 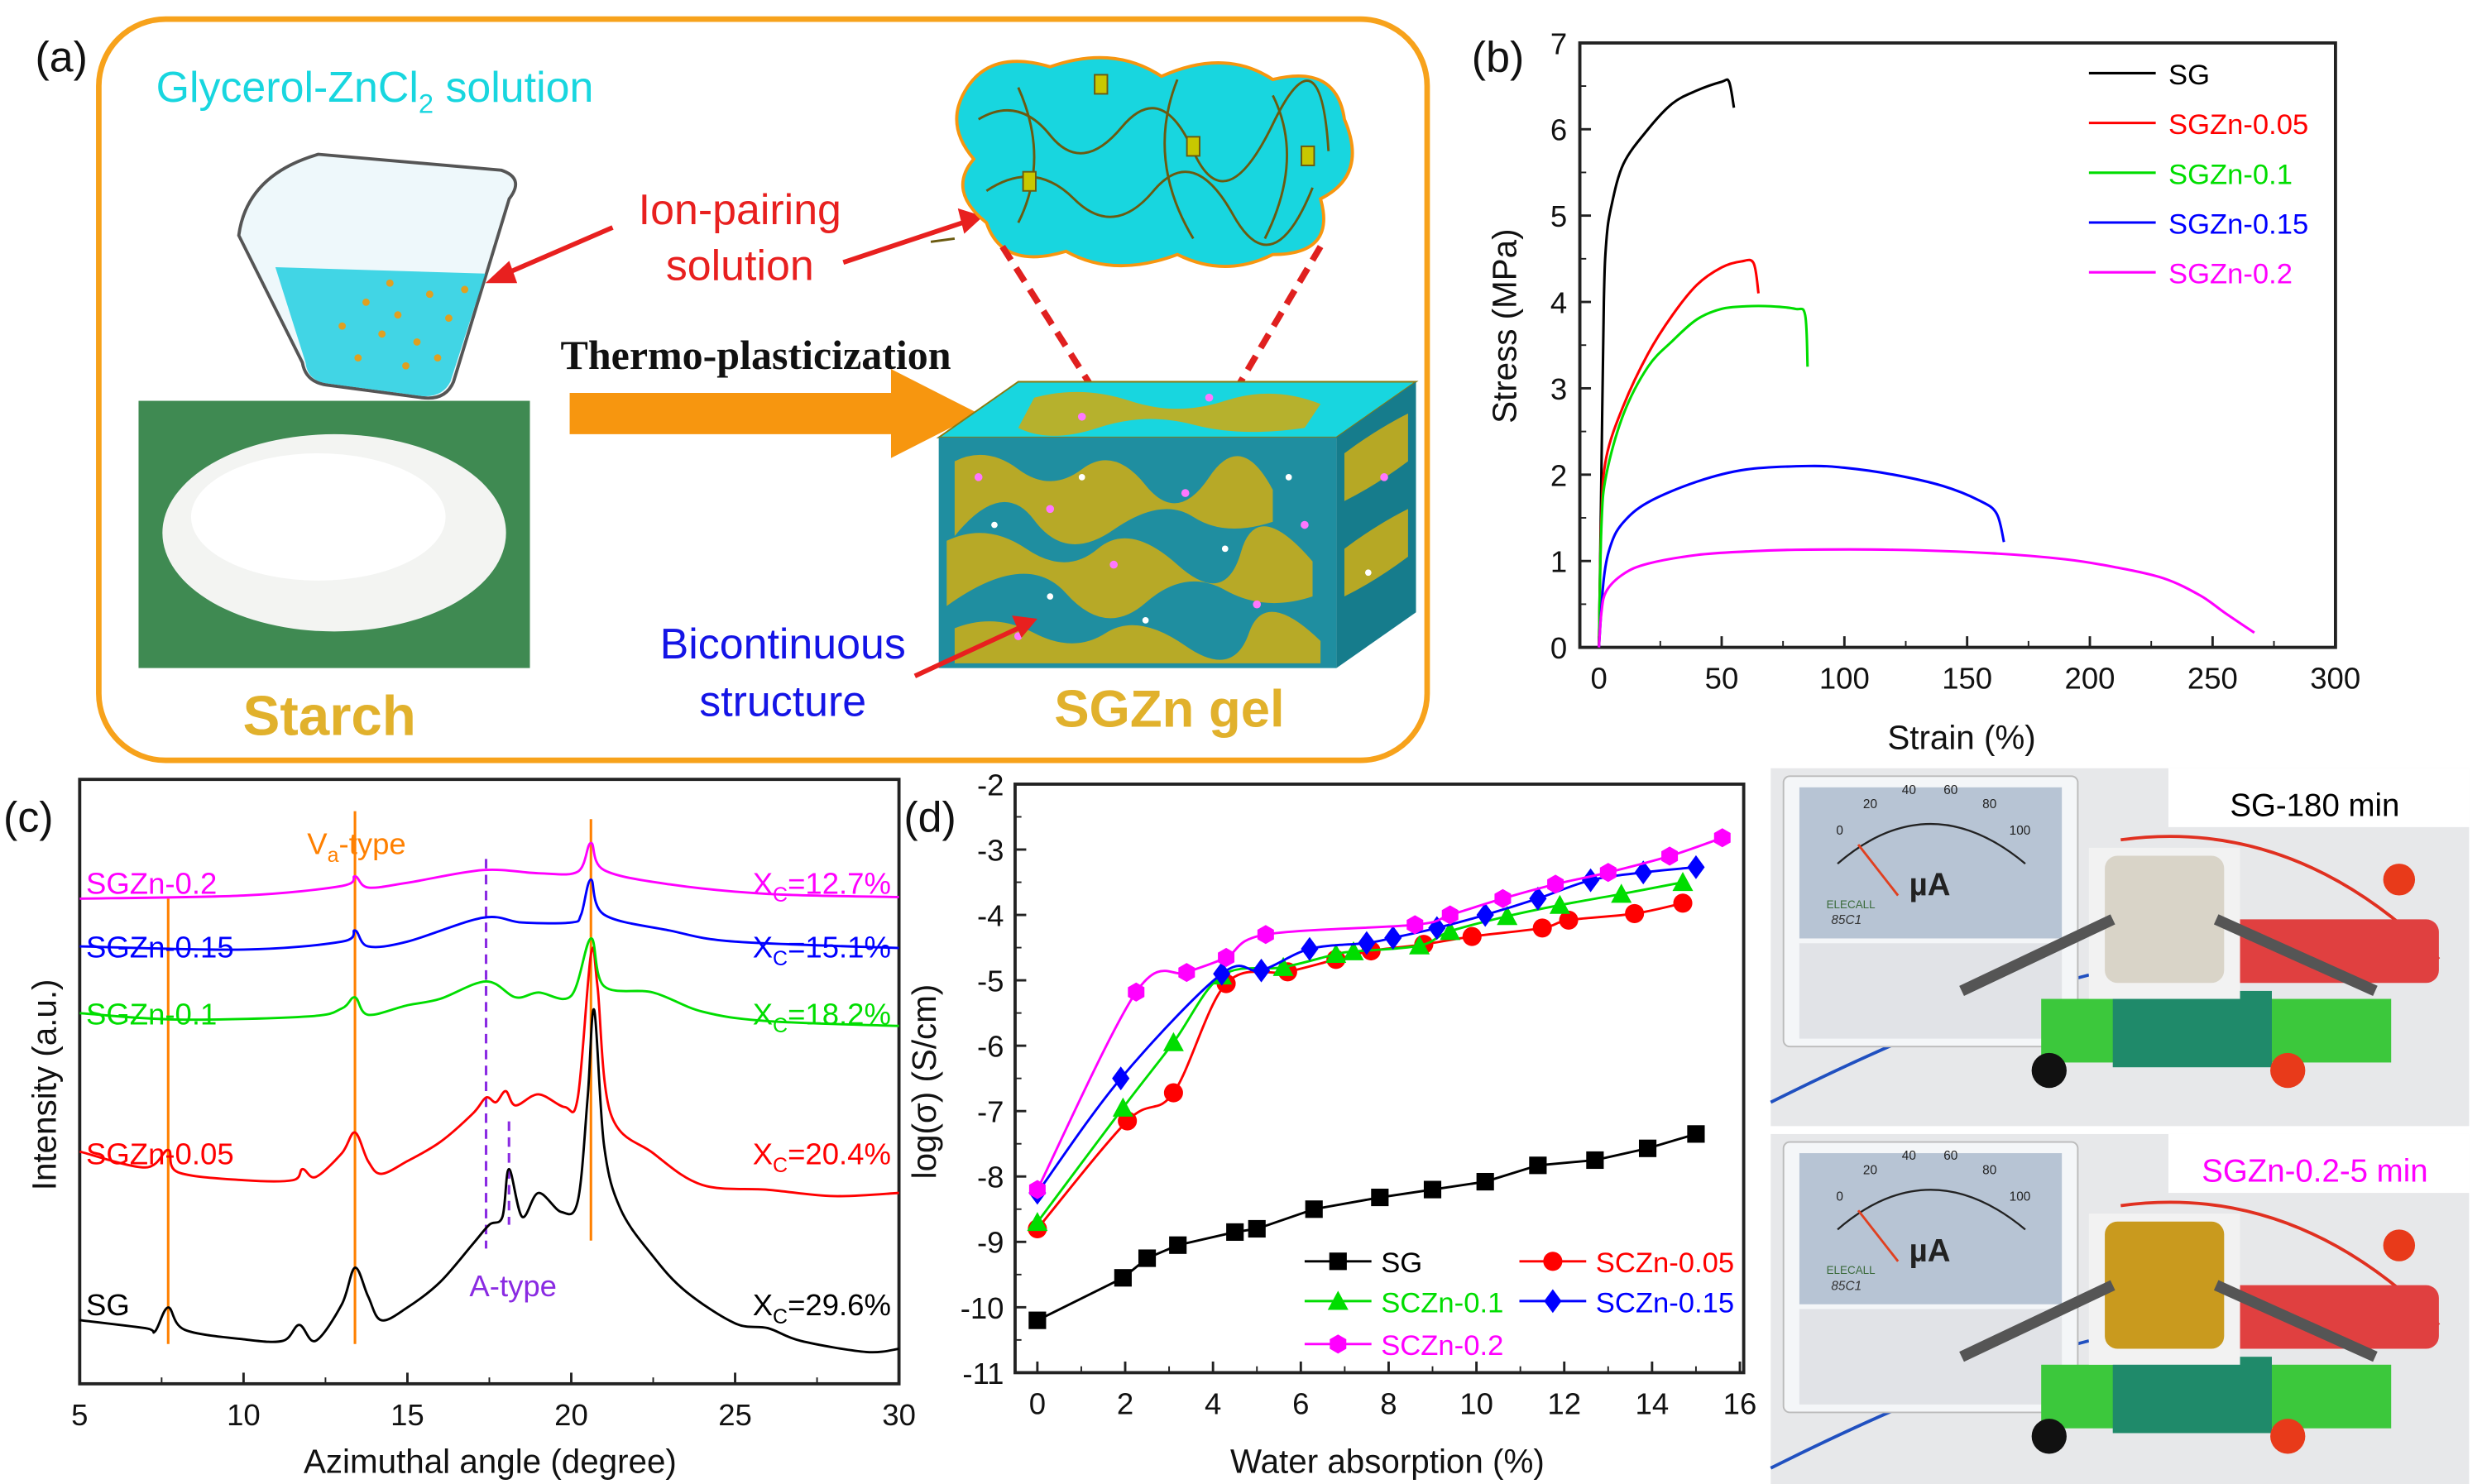 I want to click on ammeter-scale-label: 20, so click(x=1870, y=1170).